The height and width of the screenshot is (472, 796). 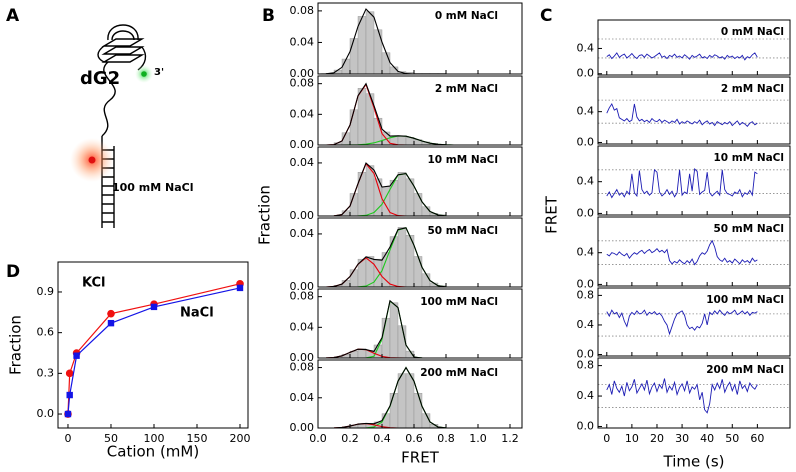 What do you see at coordinates (632, 438) in the screenshot?
I see `x-tick-label: 10` at bounding box center [632, 438].